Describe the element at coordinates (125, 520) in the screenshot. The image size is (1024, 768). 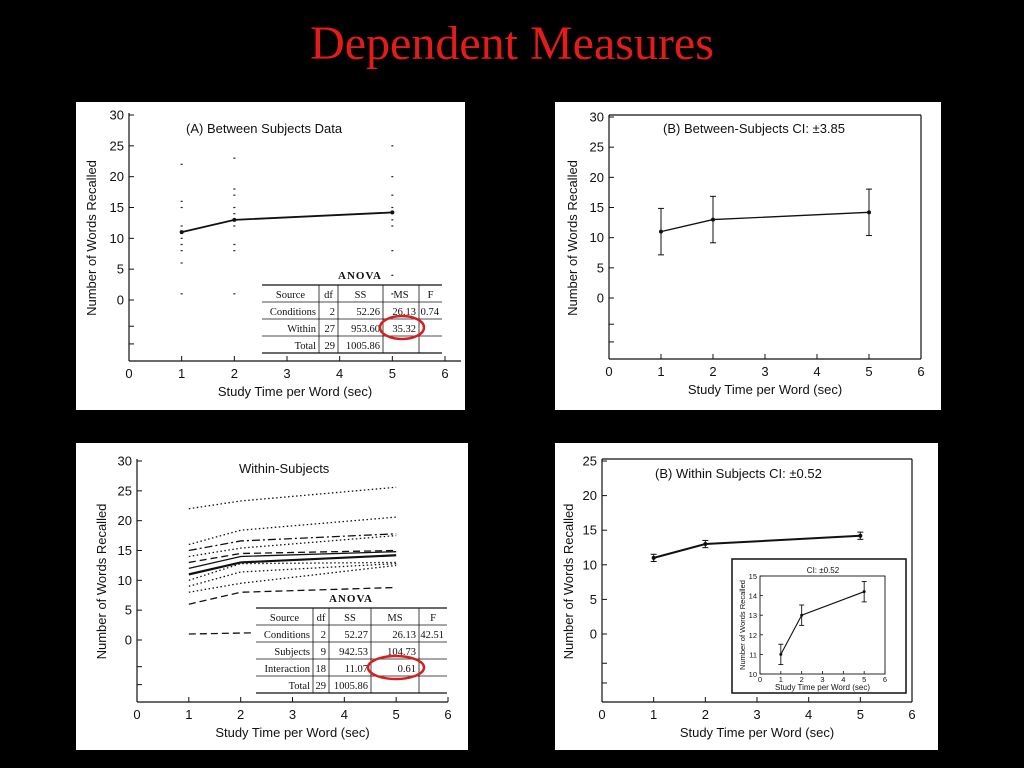
I see `y-tick-label: 20` at that location.